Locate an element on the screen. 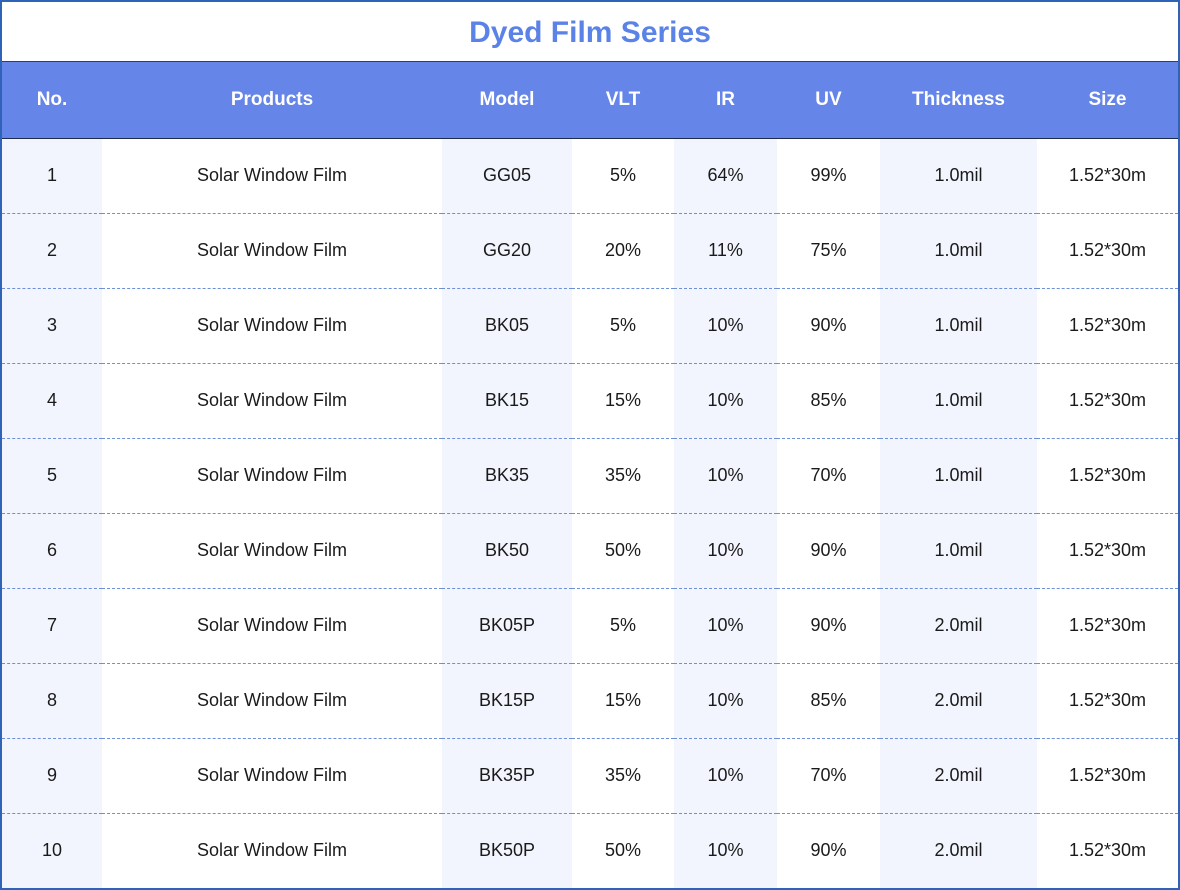 This screenshot has height=890, width=1180. cell-no: 9 is located at coordinates (52, 776).